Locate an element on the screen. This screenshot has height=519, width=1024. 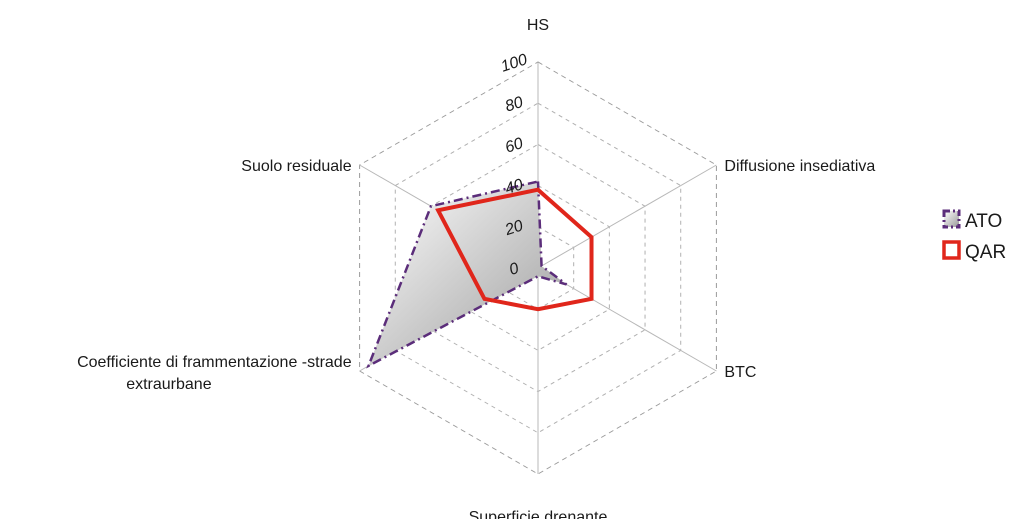
series-ato-area is located at coordinates (467, 274).